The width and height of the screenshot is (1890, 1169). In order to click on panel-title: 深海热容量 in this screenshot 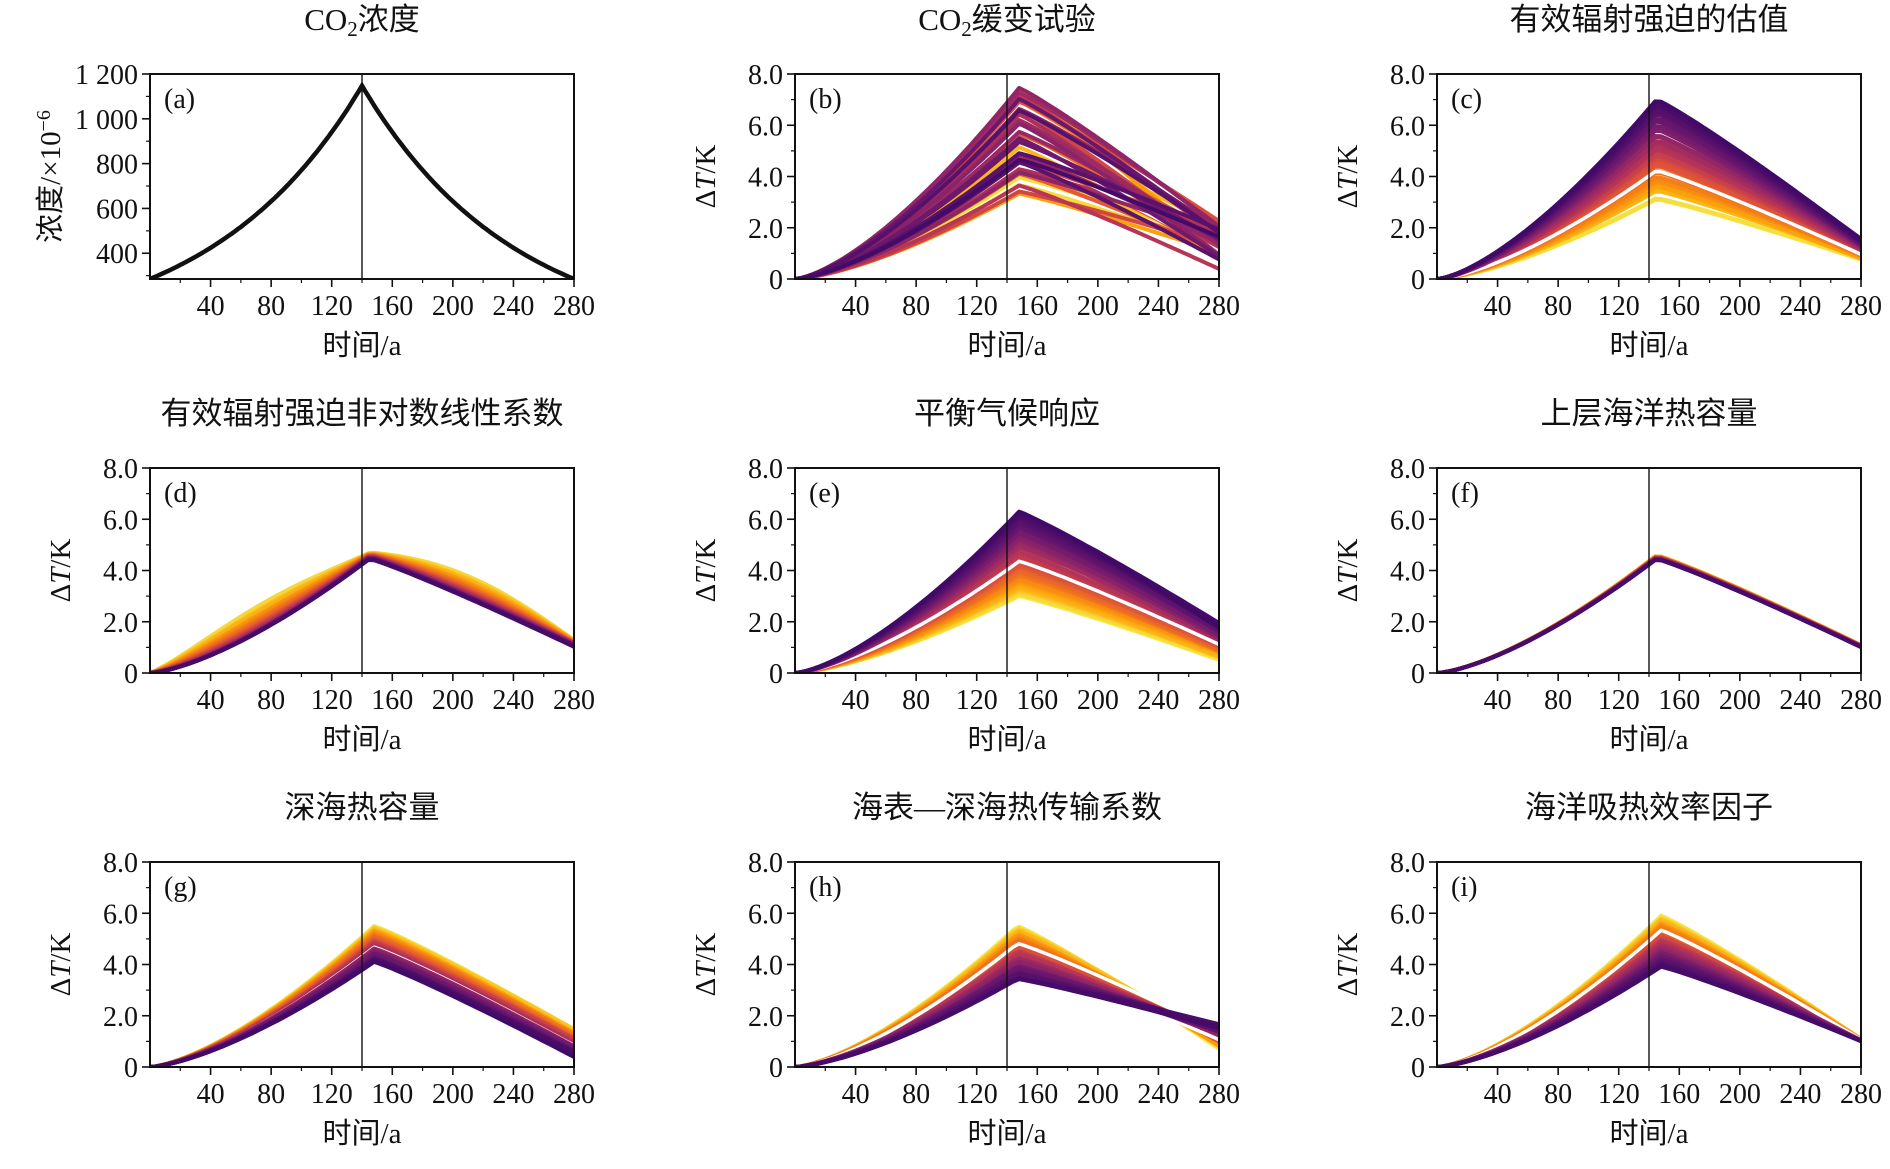, I will do `click(362, 807)`.